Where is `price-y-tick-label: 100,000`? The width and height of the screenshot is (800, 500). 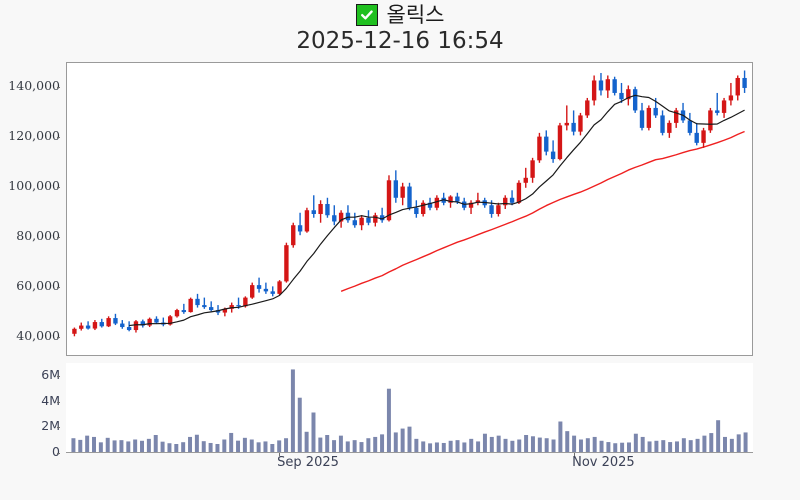
price-y-tick-label: 100,000 is located at coordinates (34, 185).